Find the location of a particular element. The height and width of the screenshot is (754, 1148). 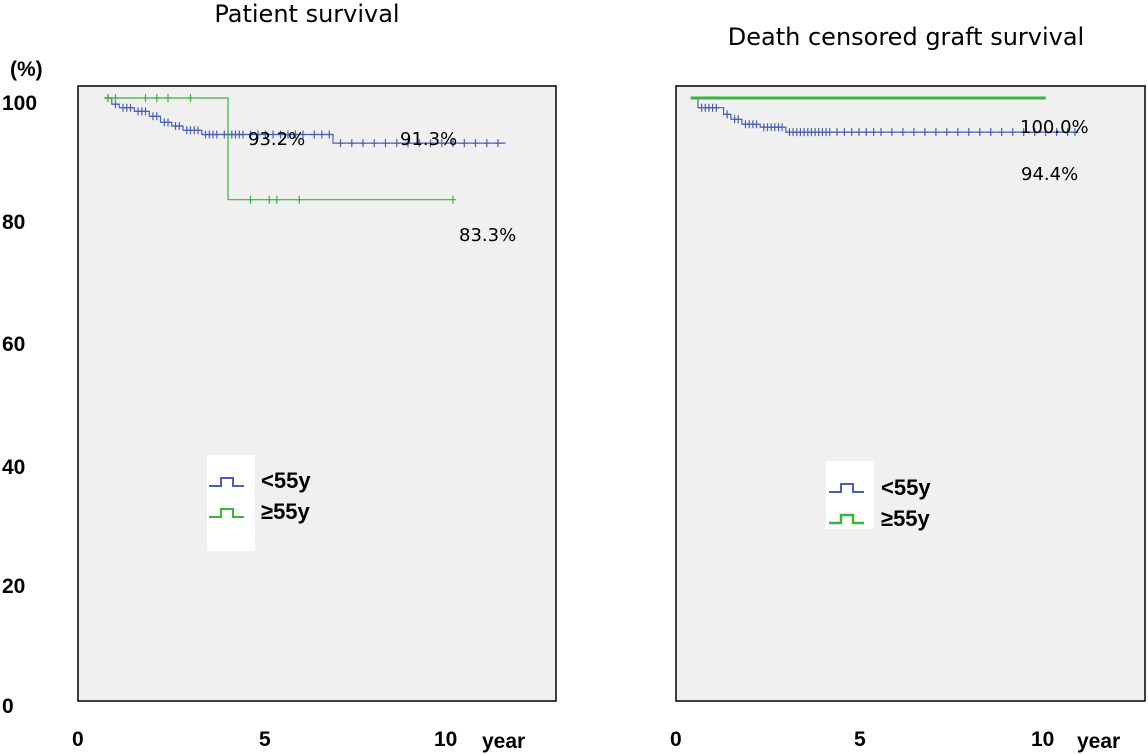

y-tick-label: 20 is located at coordinates (13, 586).